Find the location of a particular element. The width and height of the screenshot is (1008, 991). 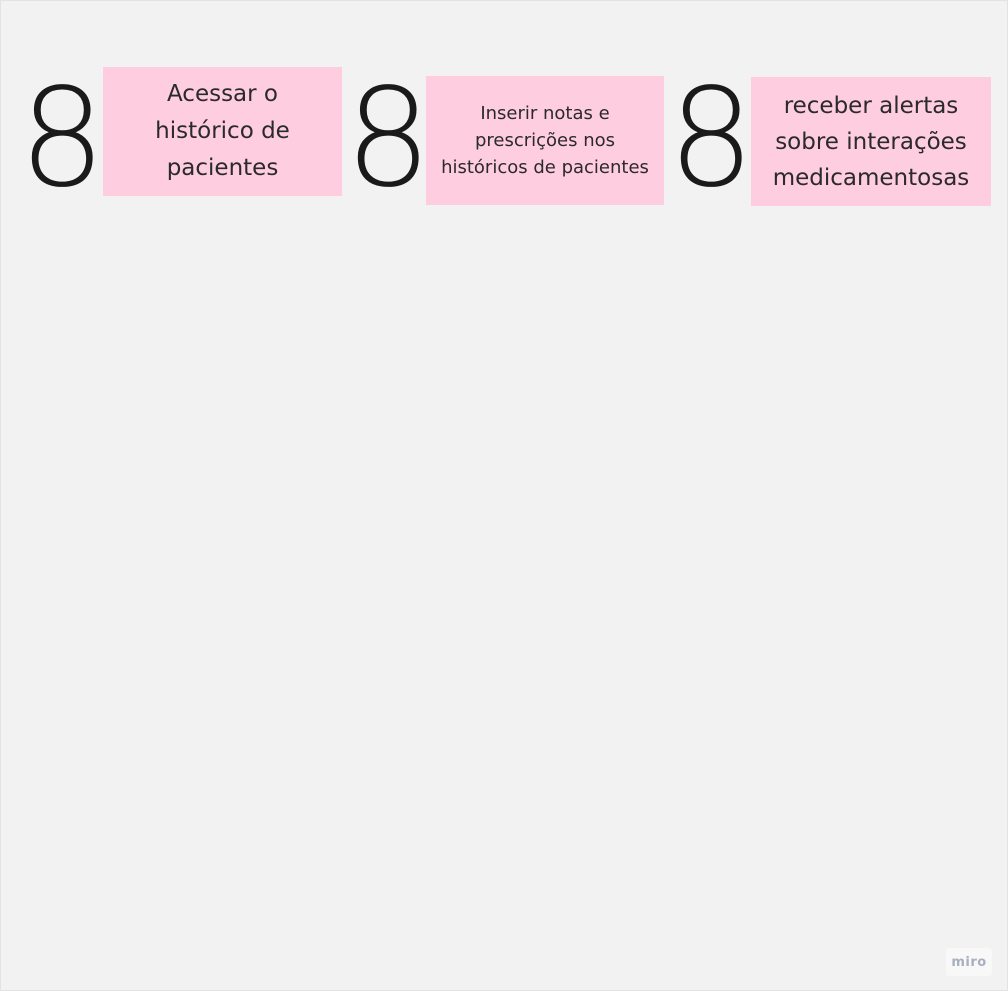

sticky-note-access-history: Acessar o histórico de pacientes is located at coordinates (222, 131).